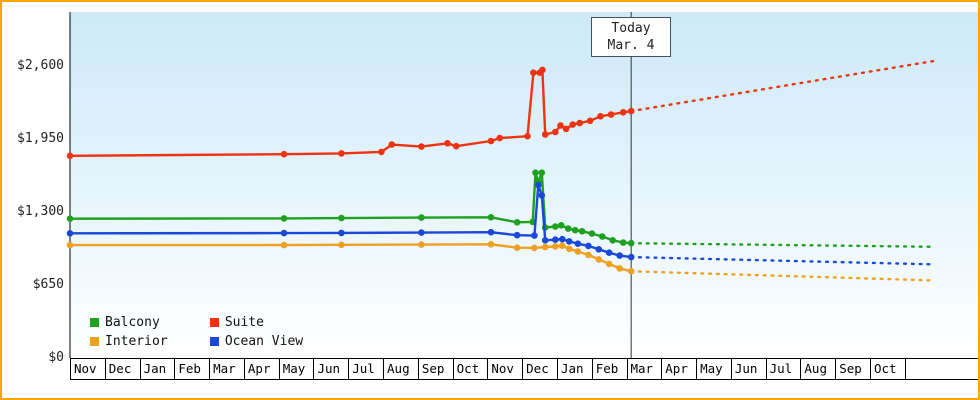 The width and height of the screenshot is (980, 400). What do you see at coordinates (783, 245) in the screenshot?
I see `series-projection-balcony` at bounding box center [783, 245].